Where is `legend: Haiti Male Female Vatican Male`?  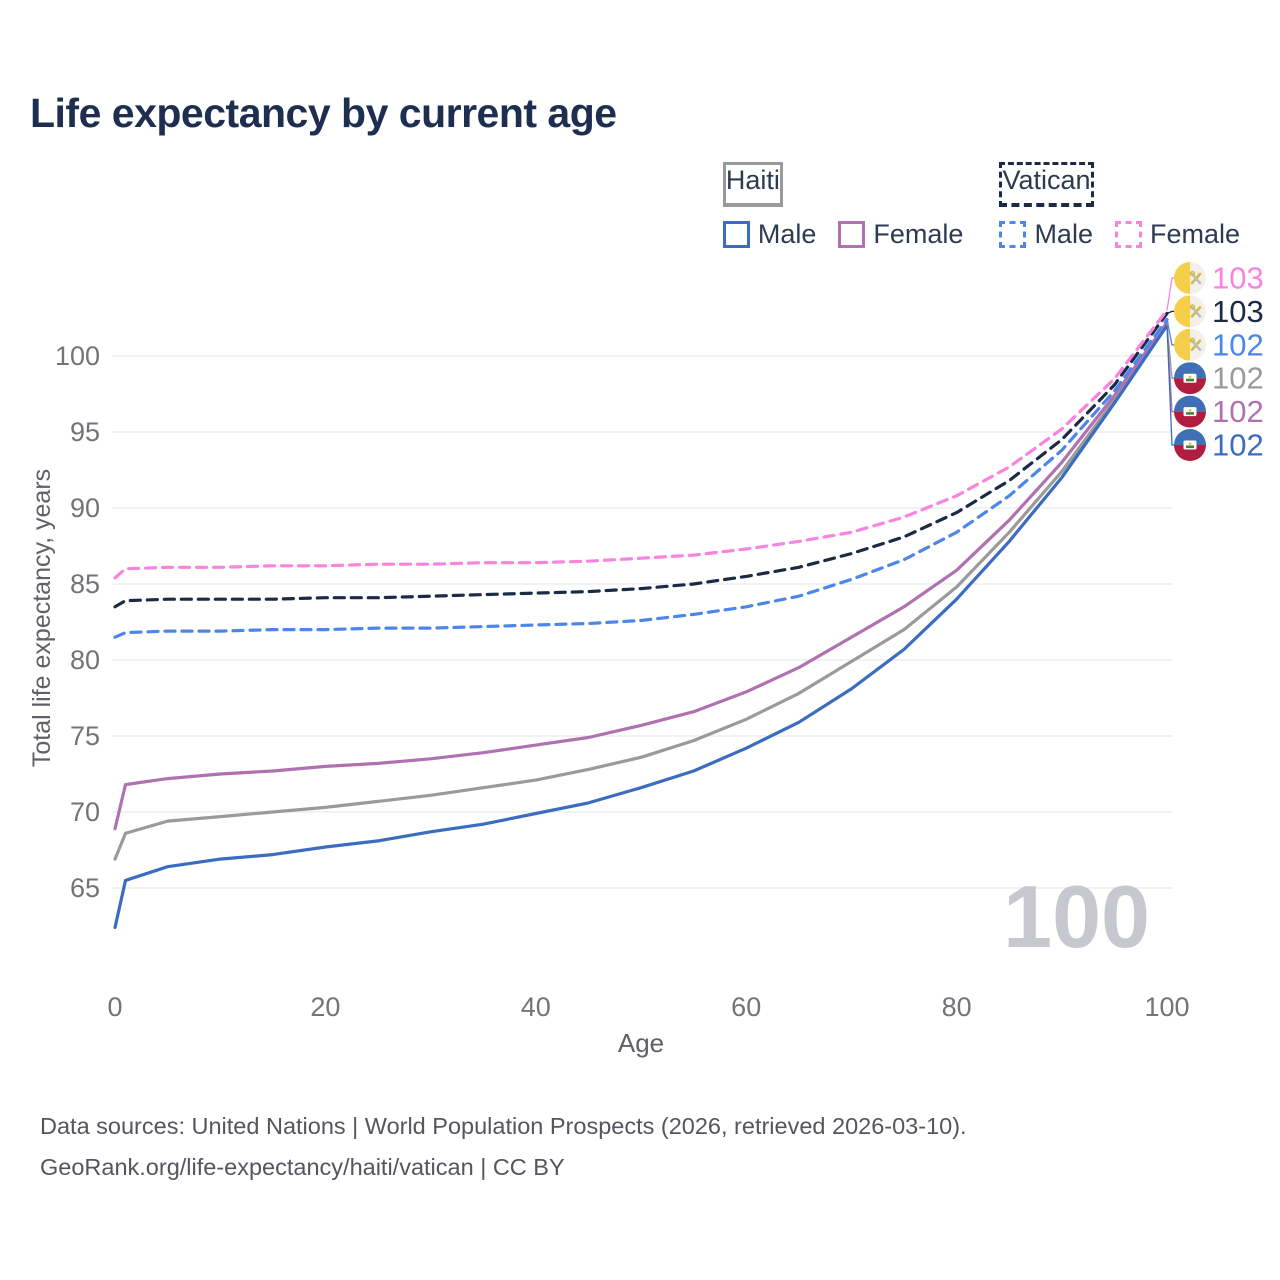
legend: Haiti Male Female Vatican Male is located at coordinates (981, 206).